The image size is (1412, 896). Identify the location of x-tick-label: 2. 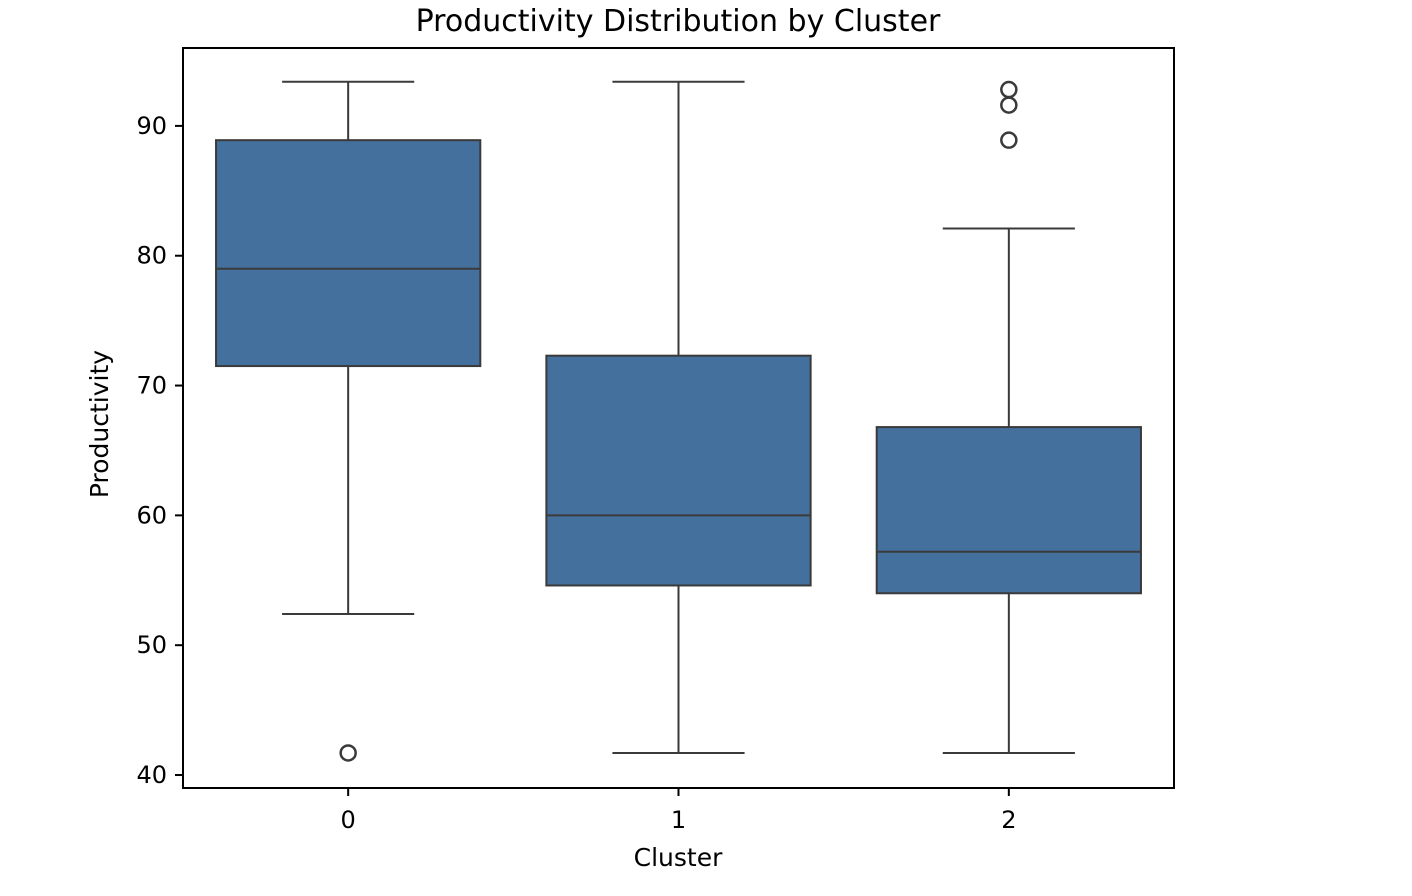
(1008, 820).